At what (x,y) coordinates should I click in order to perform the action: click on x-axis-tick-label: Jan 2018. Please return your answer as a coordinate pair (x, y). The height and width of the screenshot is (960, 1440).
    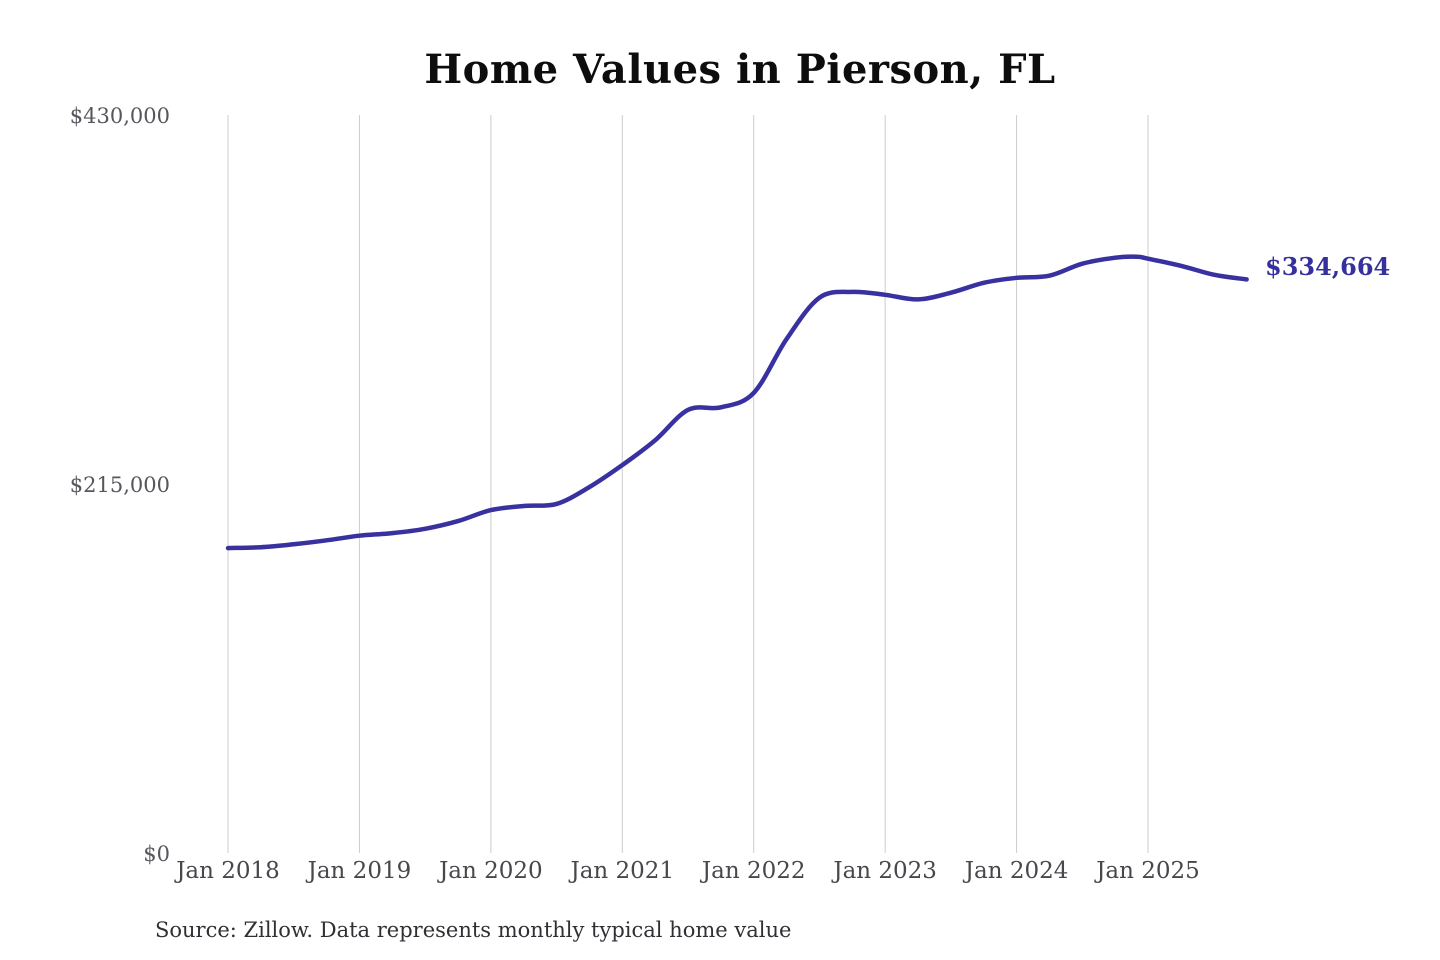
    Looking at the image, I should click on (228, 871).